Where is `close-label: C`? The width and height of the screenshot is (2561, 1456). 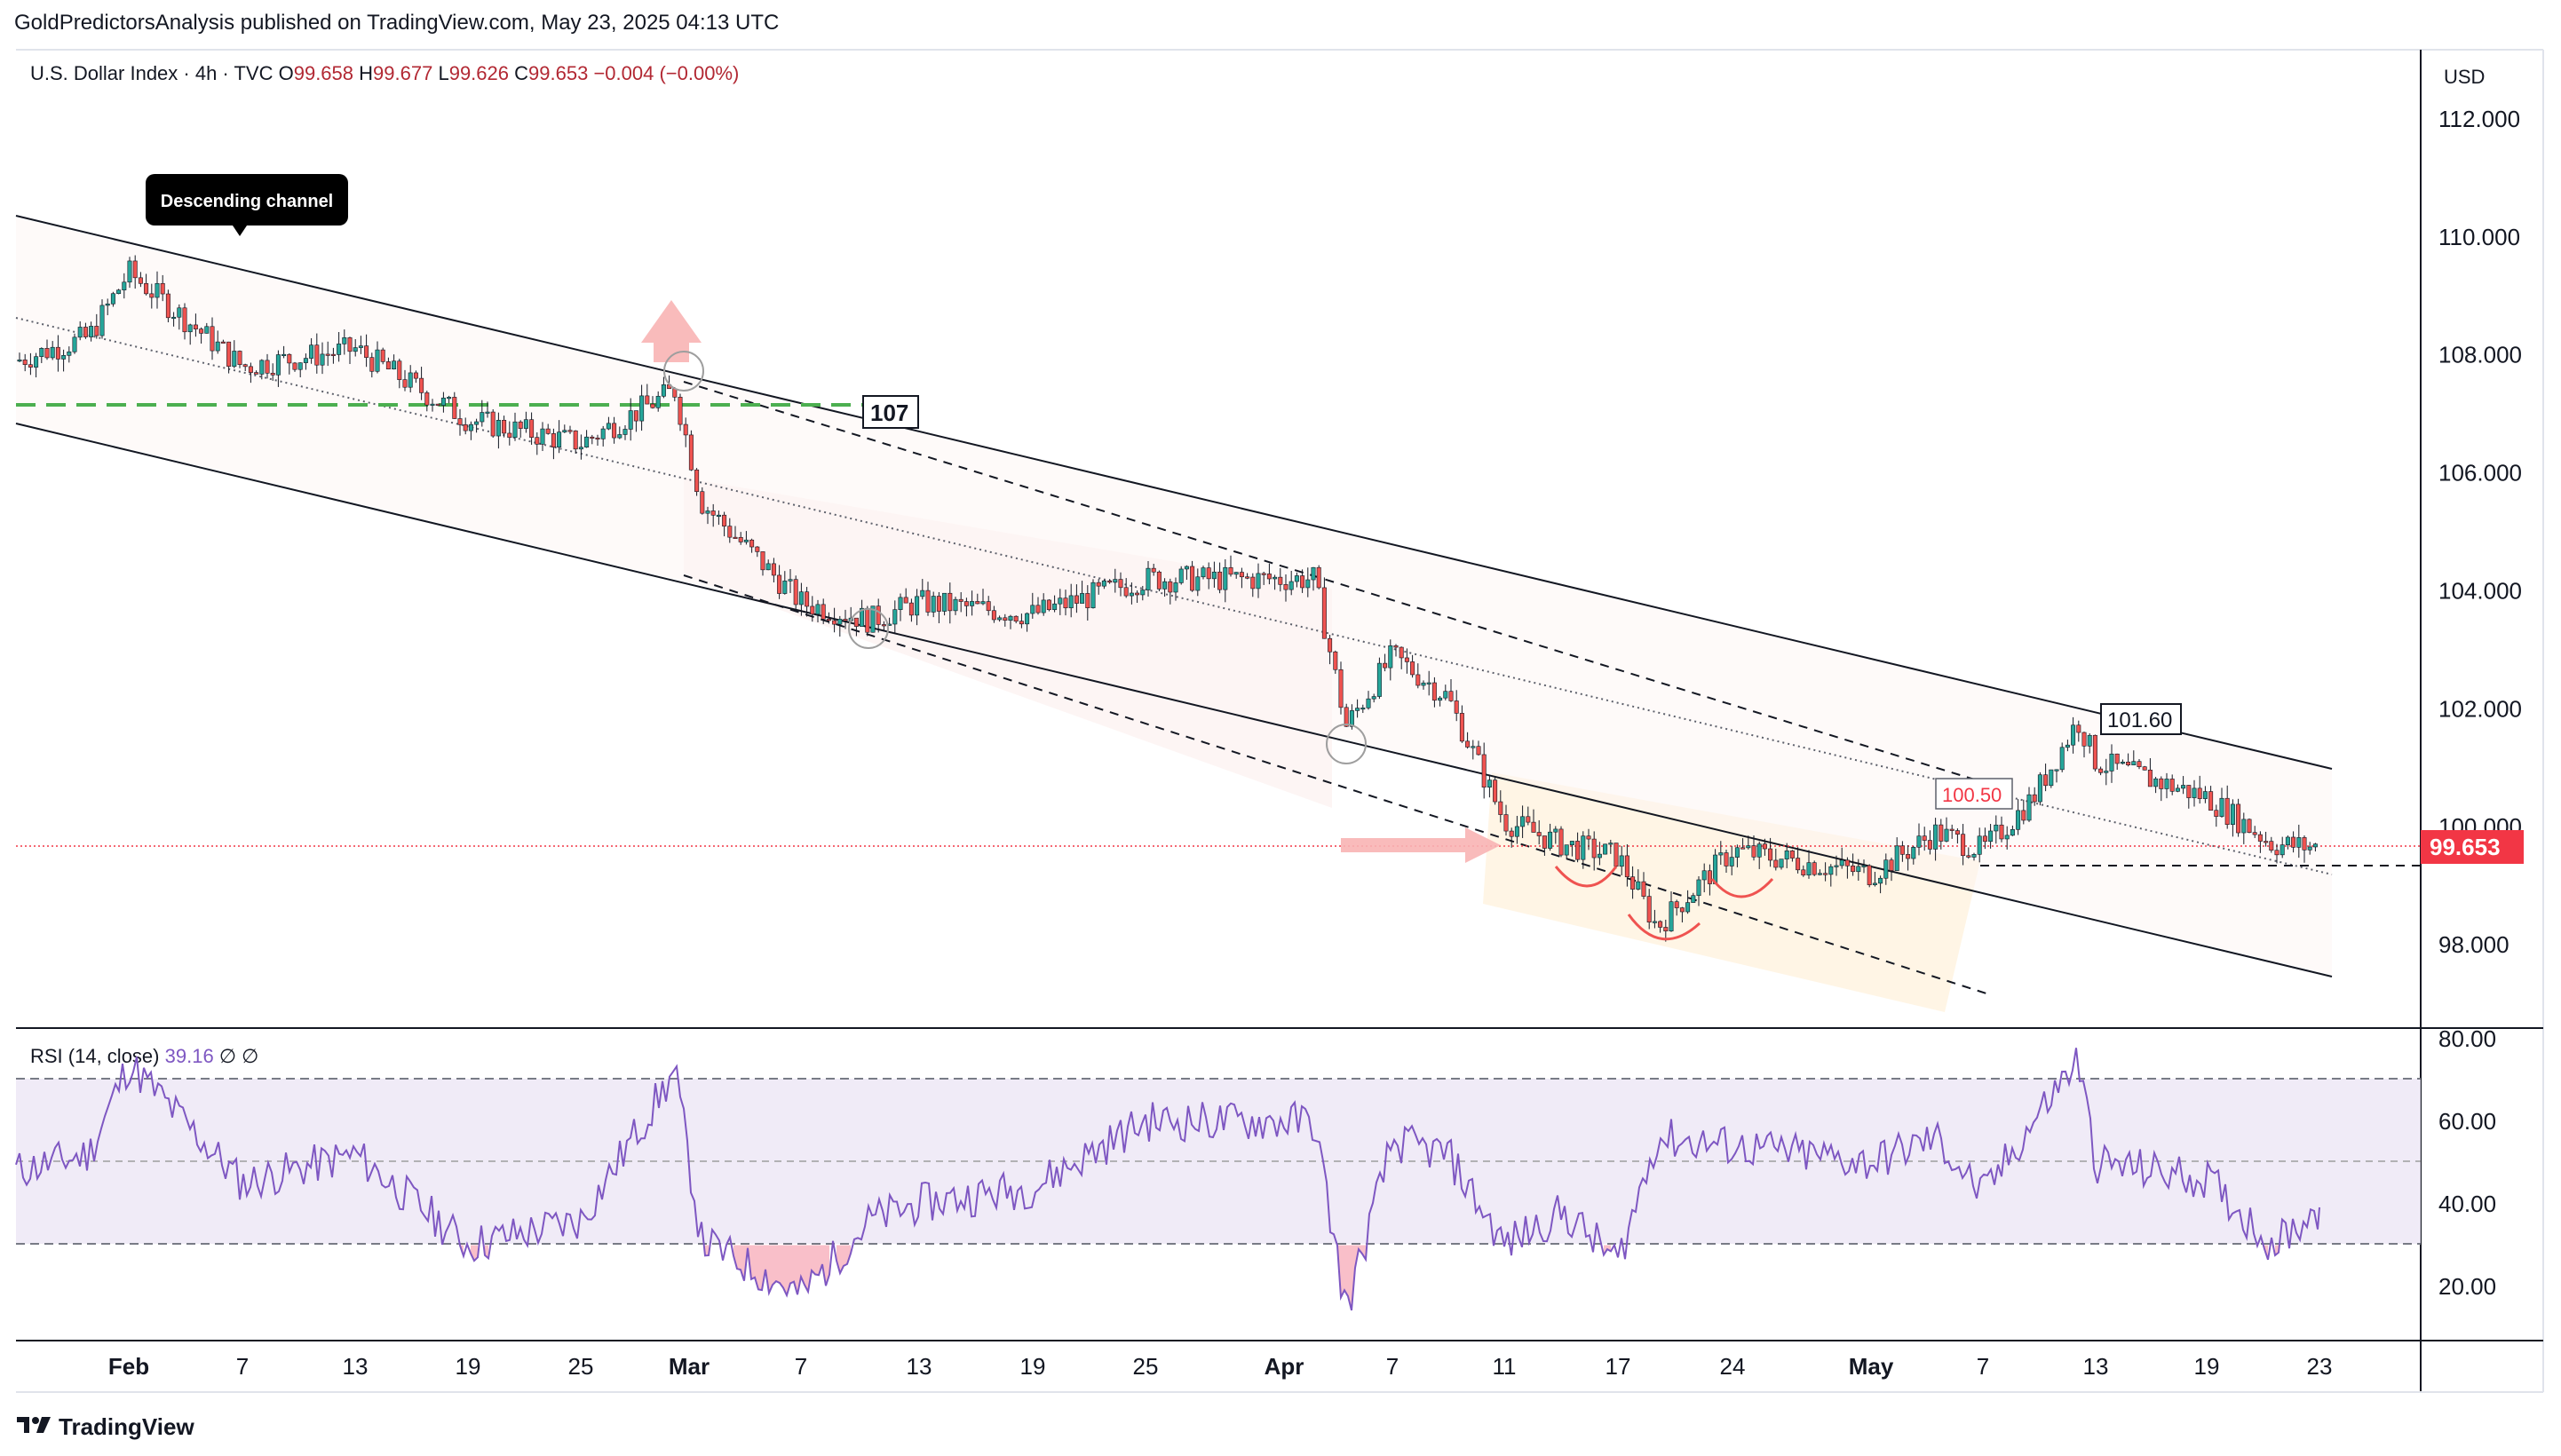
close-label: C is located at coordinates (522, 73).